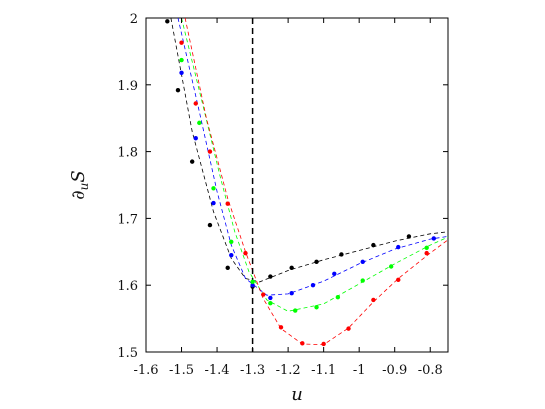 This screenshot has width=545, height=409. What do you see at coordinates (127, 353) in the screenshot?
I see `y-tick-label: 1.5` at bounding box center [127, 353].